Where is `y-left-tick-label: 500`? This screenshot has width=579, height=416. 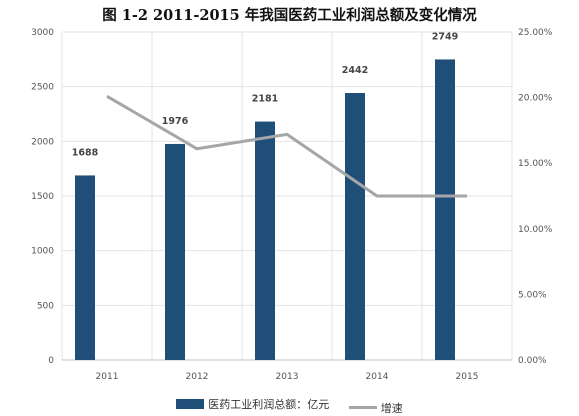 y-left-tick-label: 500 is located at coordinates (45, 306).